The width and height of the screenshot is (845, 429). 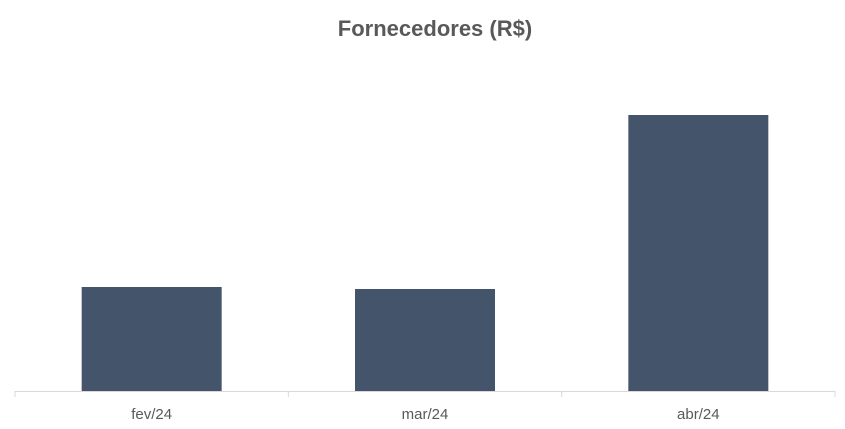 I want to click on x-tick-label: mar/24, so click(x=425, y=414).